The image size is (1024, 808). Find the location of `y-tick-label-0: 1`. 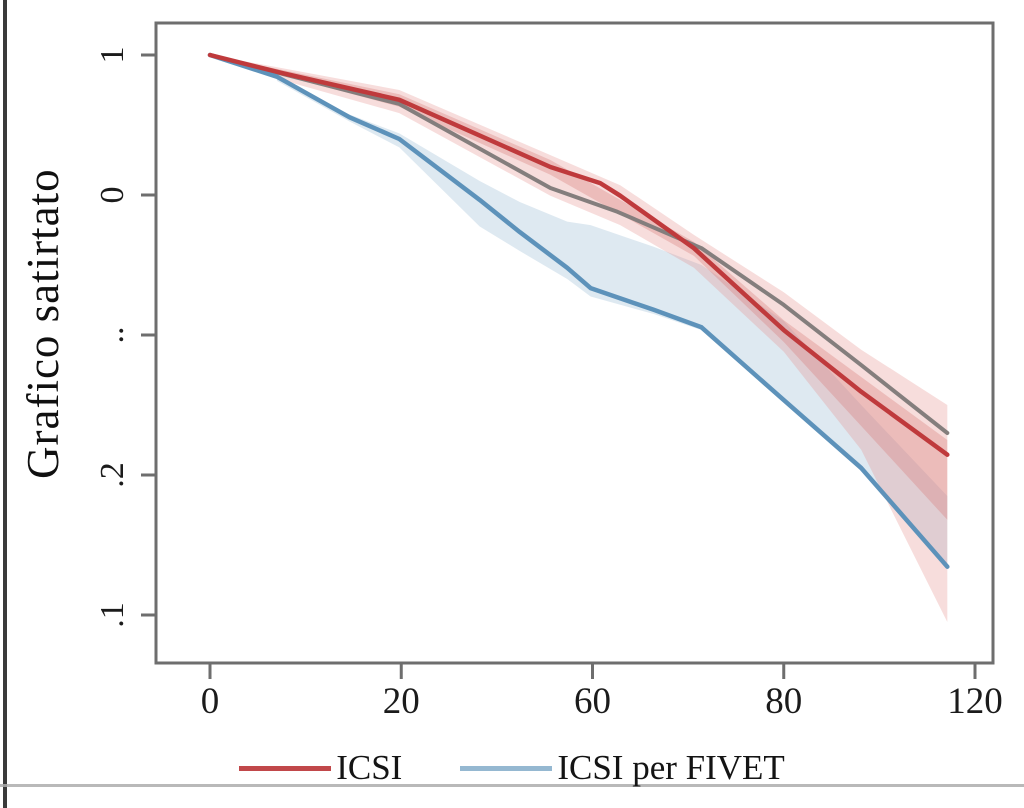

y-tick-label-0: 1 is located at coordinates (112, 55).